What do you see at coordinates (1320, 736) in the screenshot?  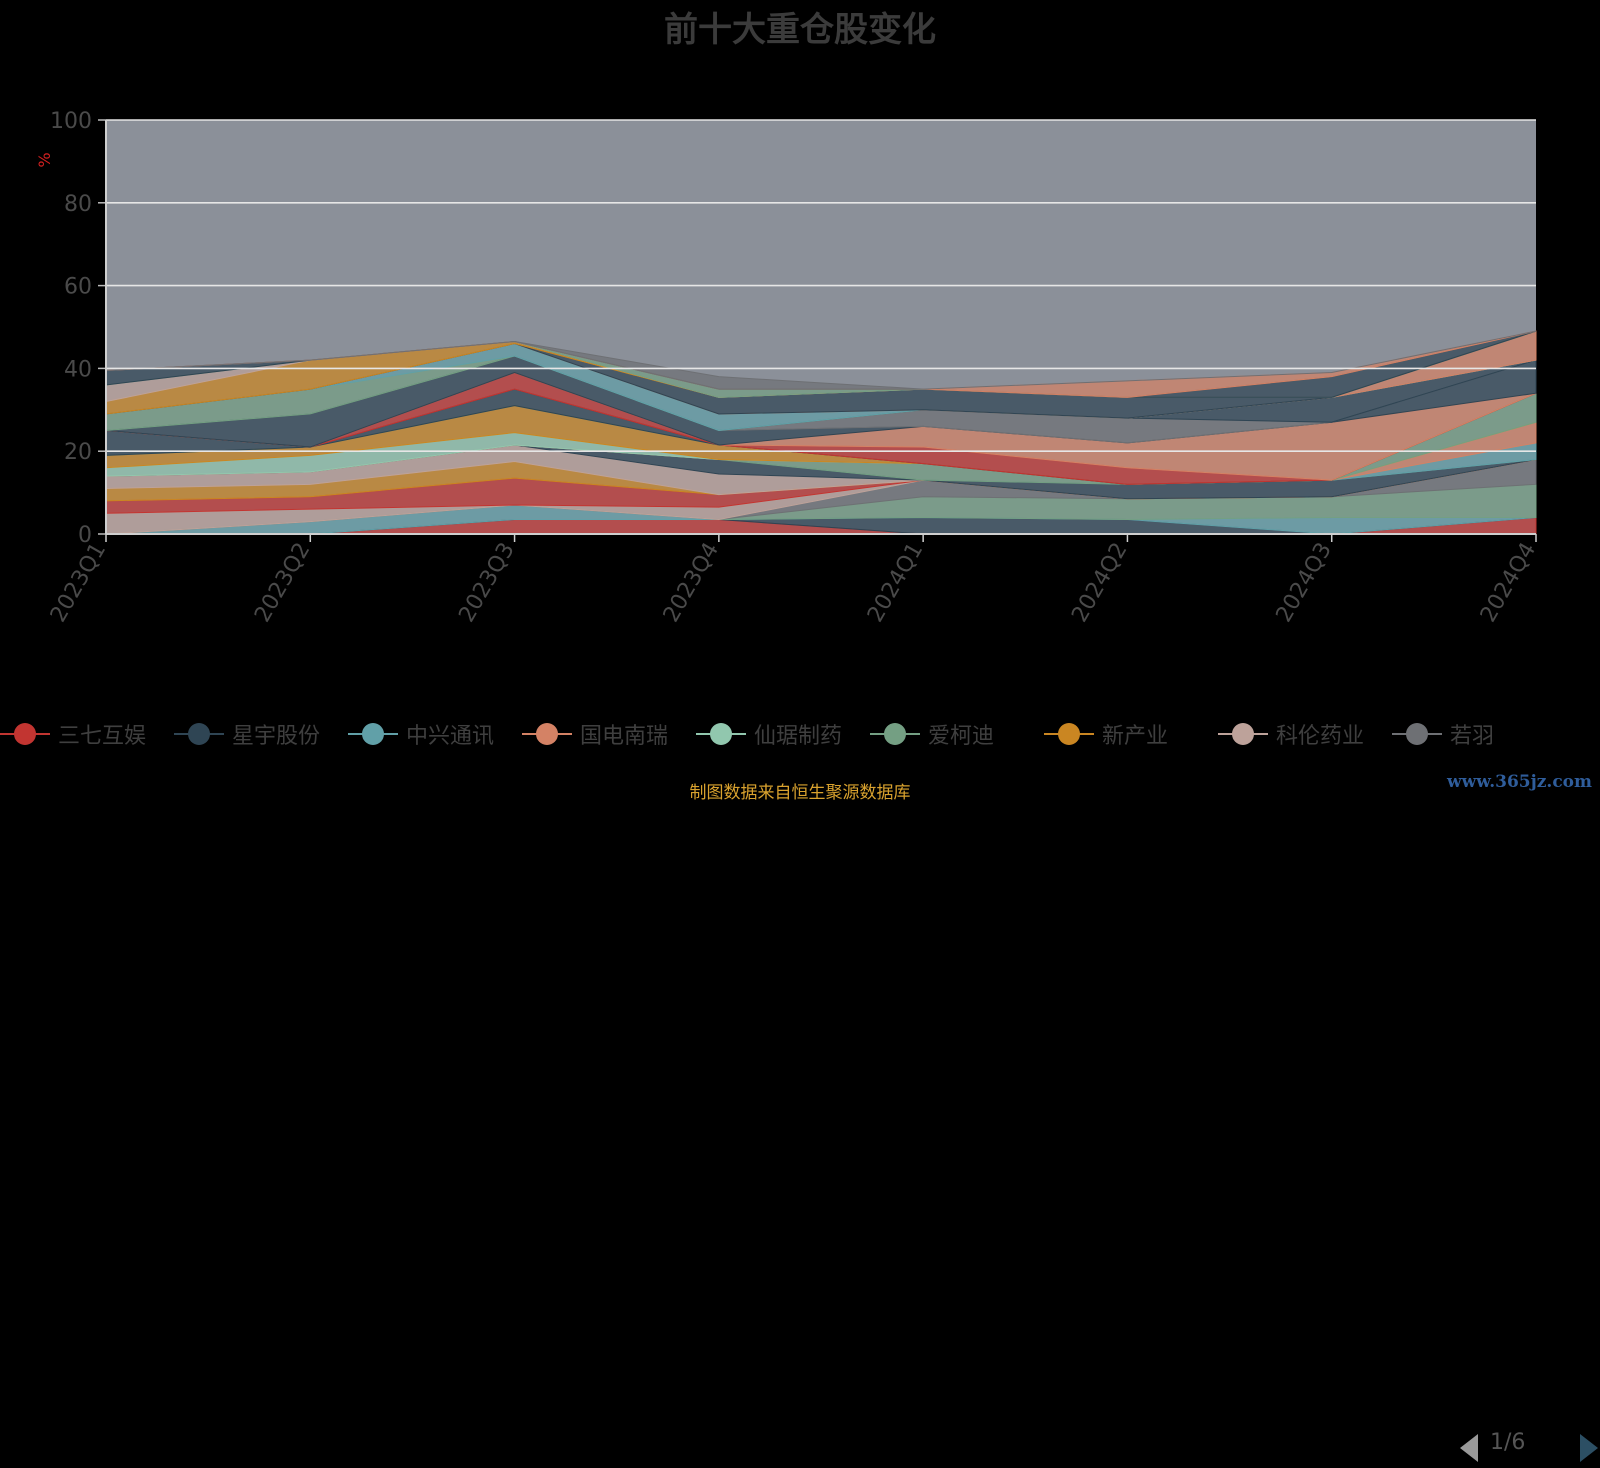 I see `legend-label: 科伦药业` at bounding box center [1320, 736].